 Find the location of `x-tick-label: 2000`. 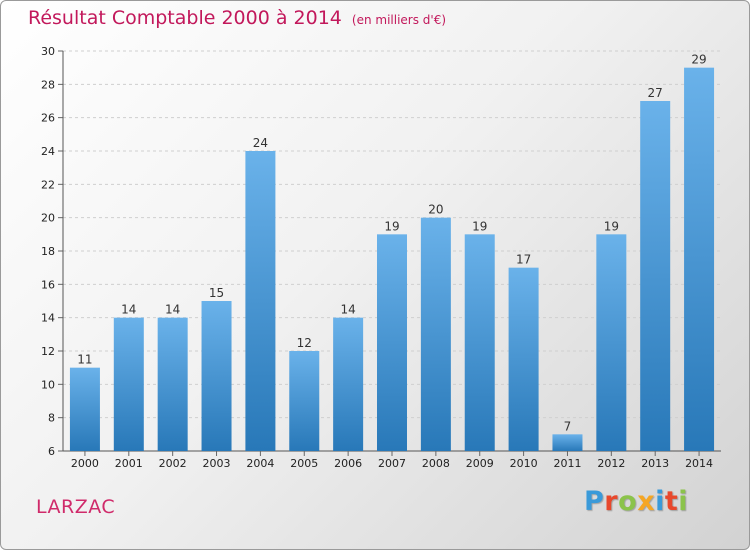

x-tick-label: 2000 is located at coordinates (85, 463).